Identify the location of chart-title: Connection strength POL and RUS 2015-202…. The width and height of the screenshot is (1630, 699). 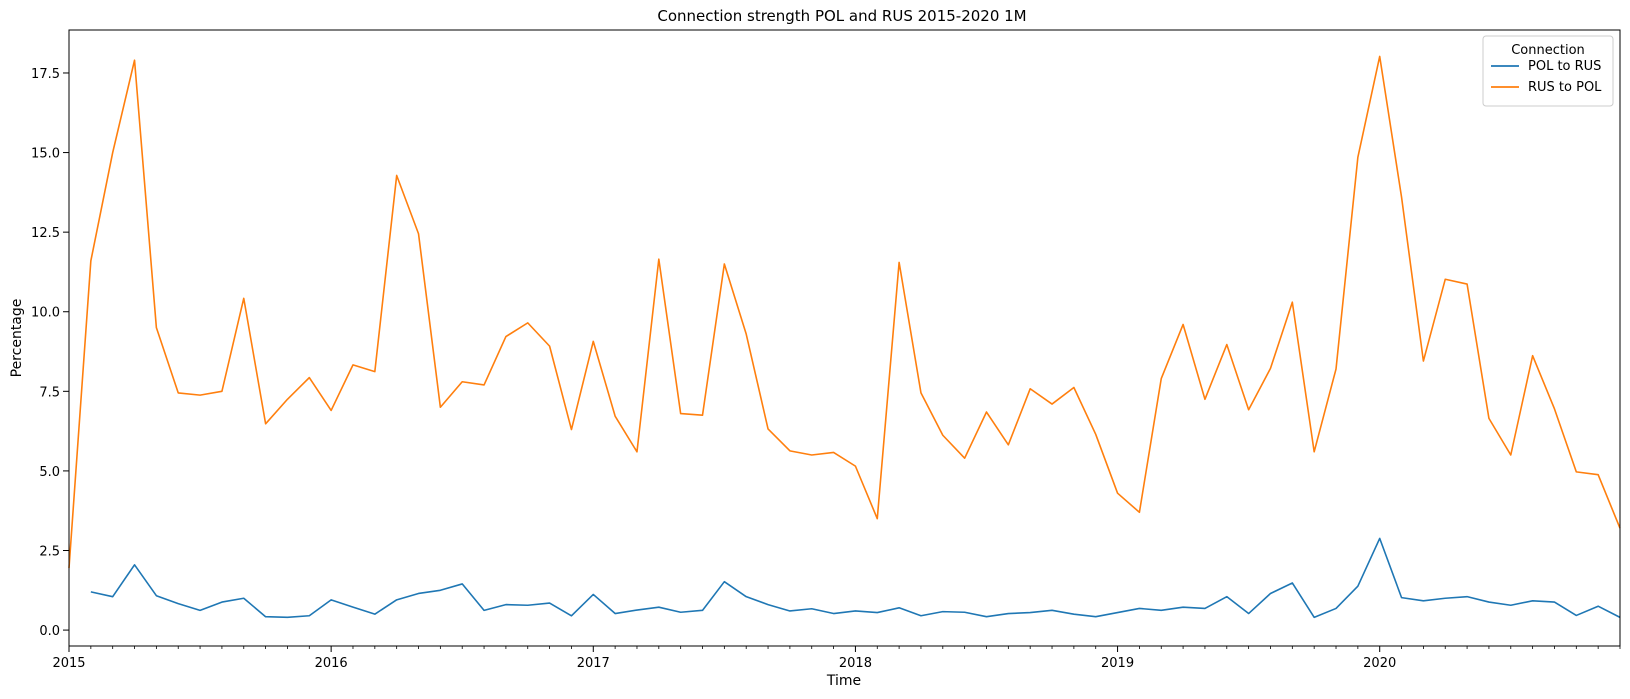
(841, 16).